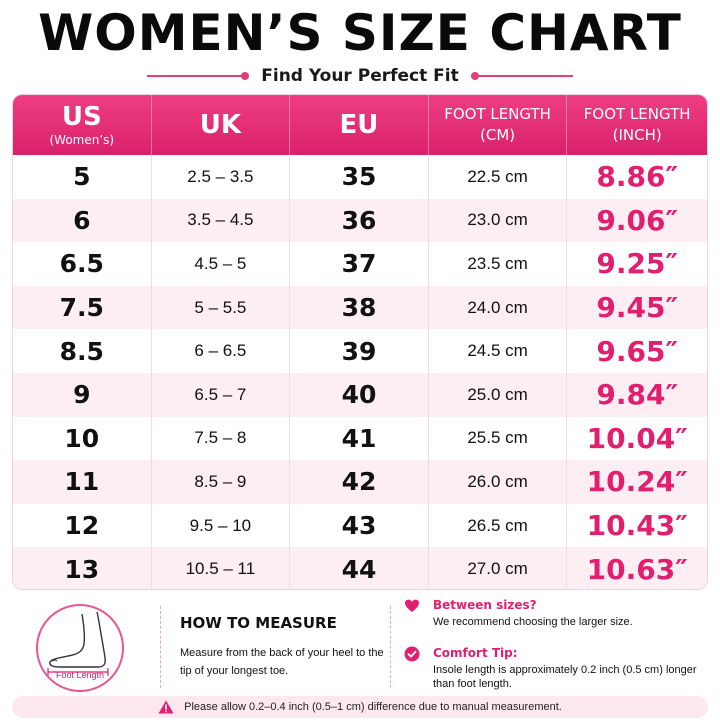 This screenshot has width=720, height=720. Describe the element at coordinates (498, 394) in the screenshot. I see `cell-cm: 25.0 cm` at that location.